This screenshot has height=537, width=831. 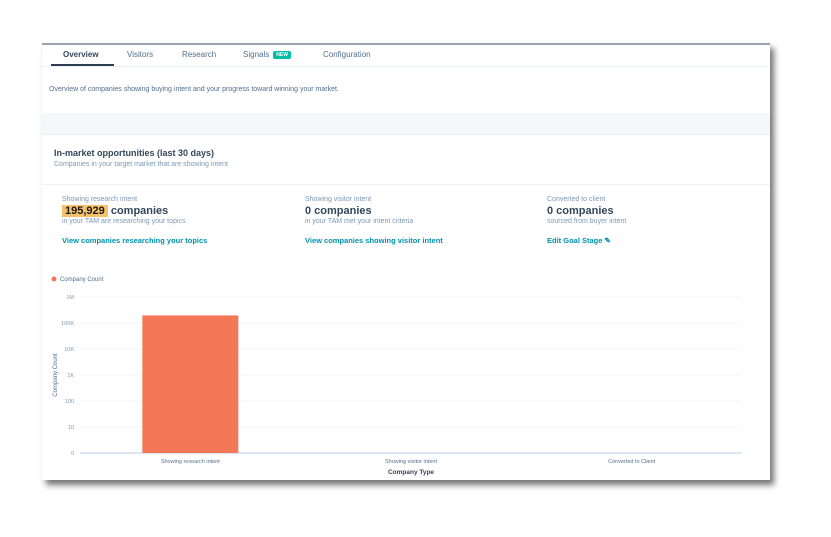 What do you see at coordinates (190, 462) in the screenshot?
I see `x-tick-label: Showing research intent` at bounding box center [190, 462].